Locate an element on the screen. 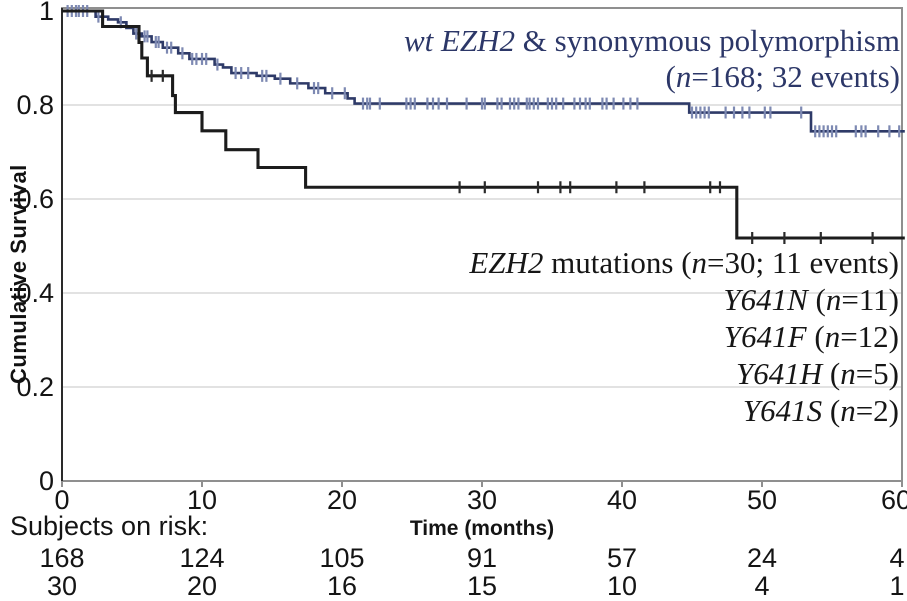  subjects-on-risk-label: Subjects on risk: is located at coordinates (109, 526).